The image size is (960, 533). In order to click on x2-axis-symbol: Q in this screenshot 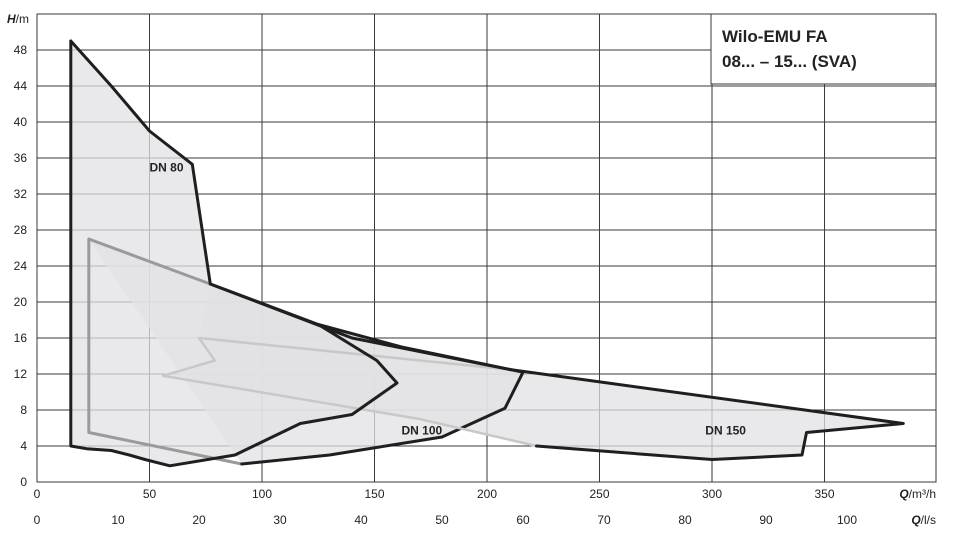, I will do `click(916, 520)`.